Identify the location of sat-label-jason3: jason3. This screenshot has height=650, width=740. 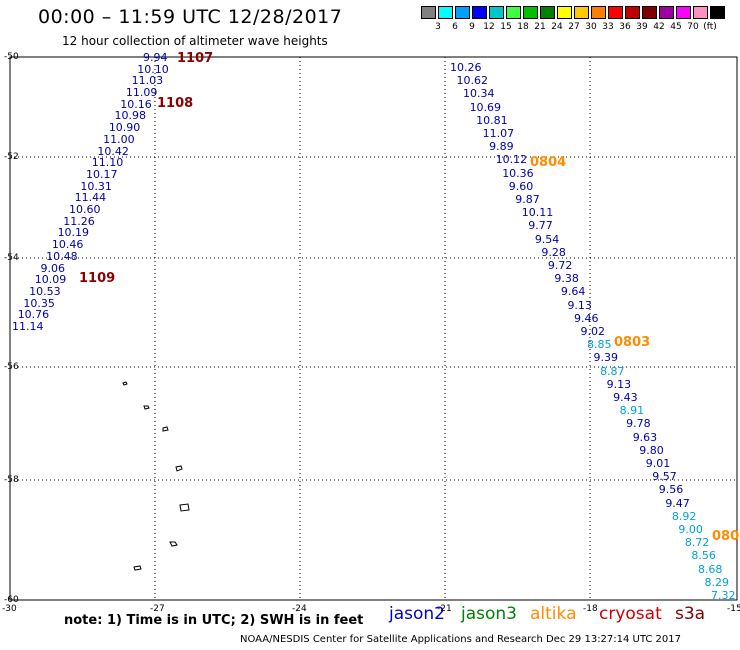
(489, 614).